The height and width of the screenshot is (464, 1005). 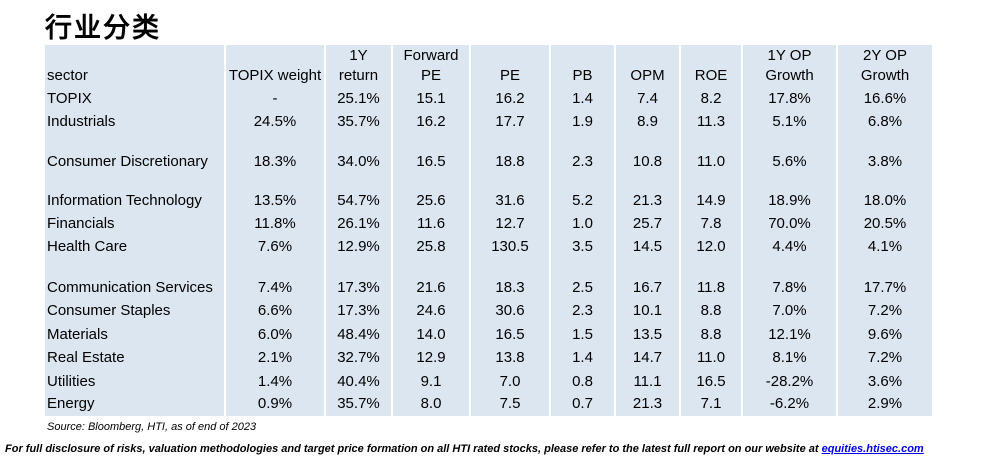 I want to click on data-cell: 5.6%, so click(x=790, y=154).